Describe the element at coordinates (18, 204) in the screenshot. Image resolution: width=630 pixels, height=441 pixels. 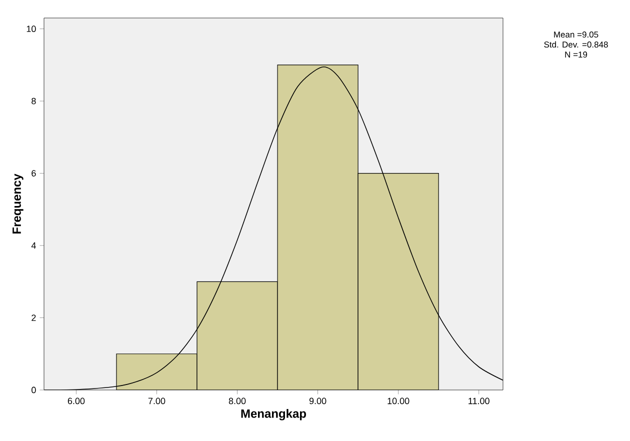
I see `y-axis-title: Frequency` at that location.